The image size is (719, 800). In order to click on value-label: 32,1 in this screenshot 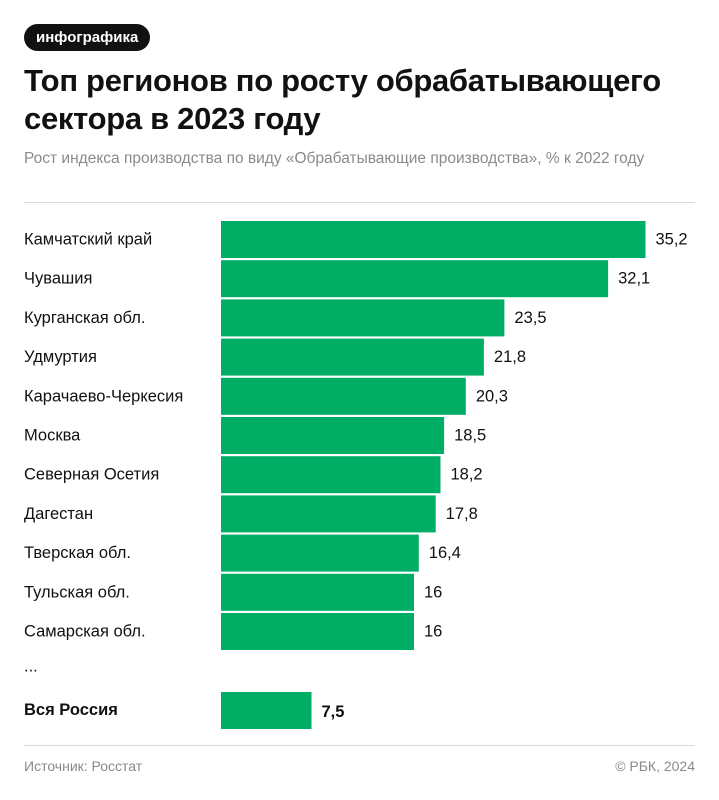, I will do `click(634, 279)`.